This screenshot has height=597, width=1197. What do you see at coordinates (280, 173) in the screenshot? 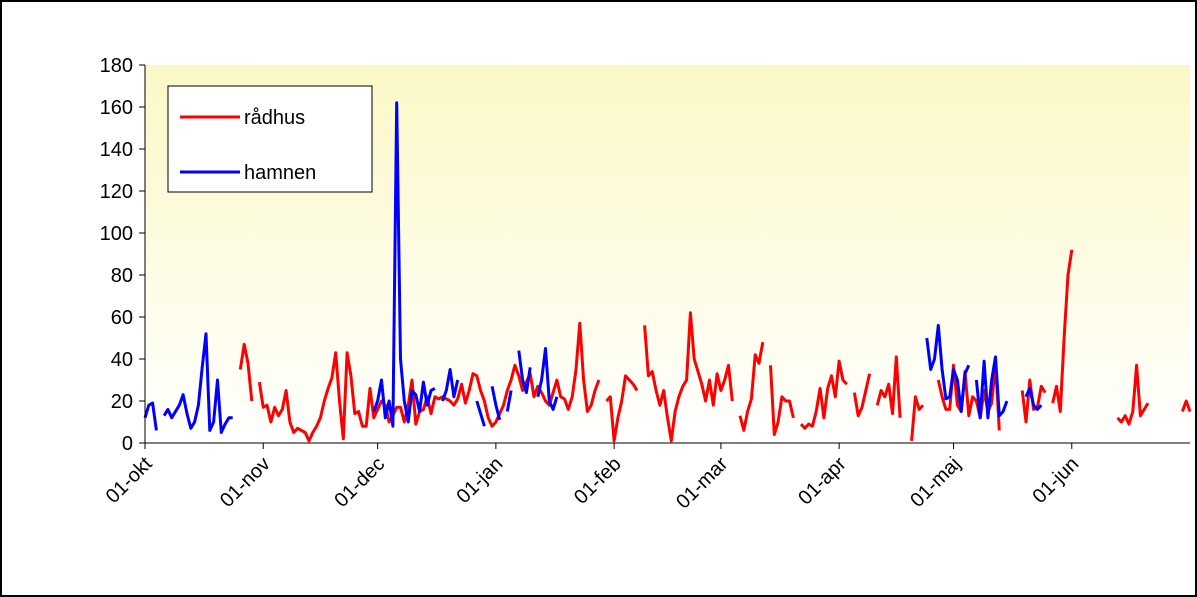
I see `legend-label: hamnen` at bounding box center [280, 173].